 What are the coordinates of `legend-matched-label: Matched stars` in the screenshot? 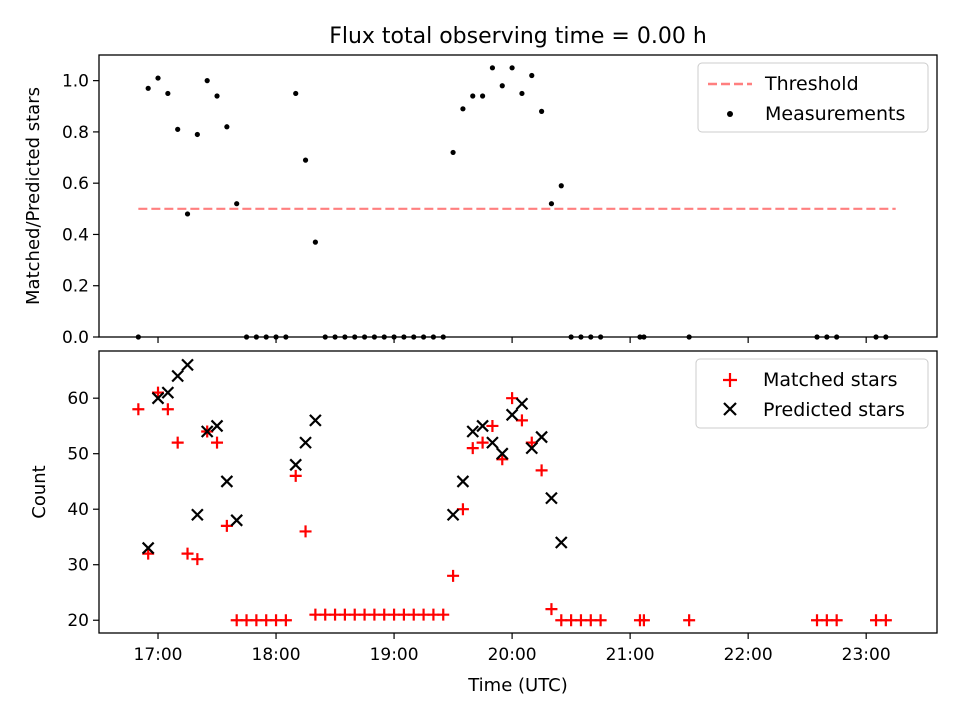 It's located at (830, 380).